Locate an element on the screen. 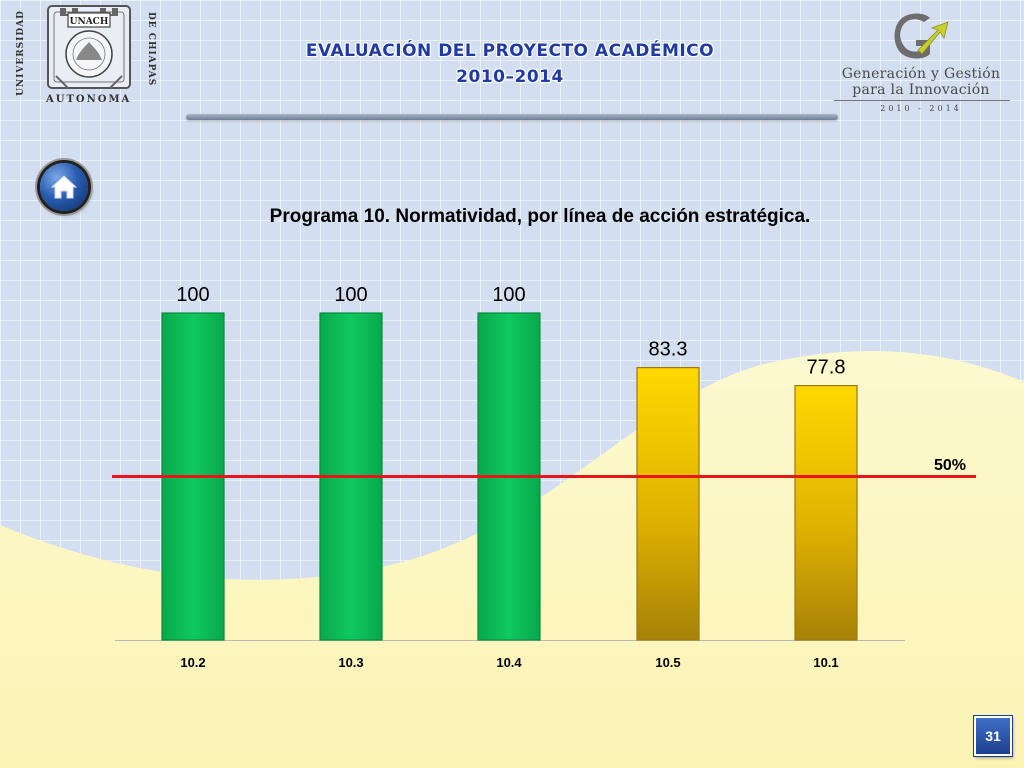 The width and height of the screenshot is (1024, 768). svg-text: UNACH is located at coordinates (89, 22).